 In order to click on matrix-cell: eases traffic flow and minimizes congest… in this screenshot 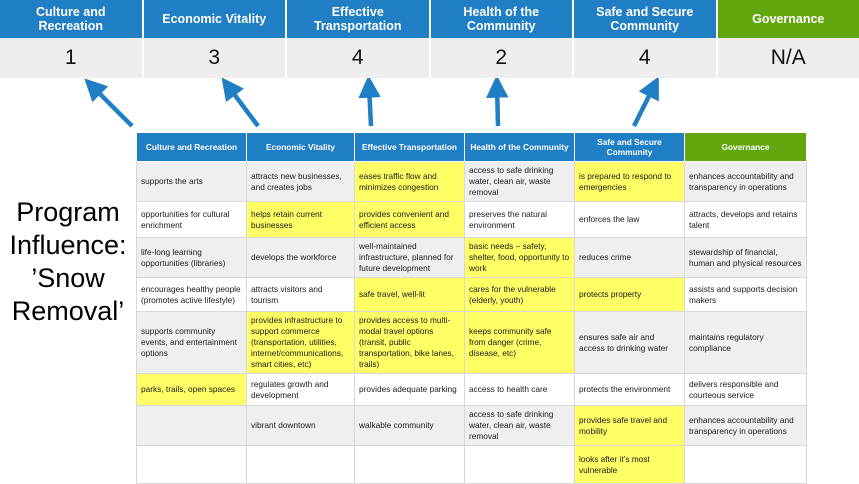, I will do `click(410, 182)`.